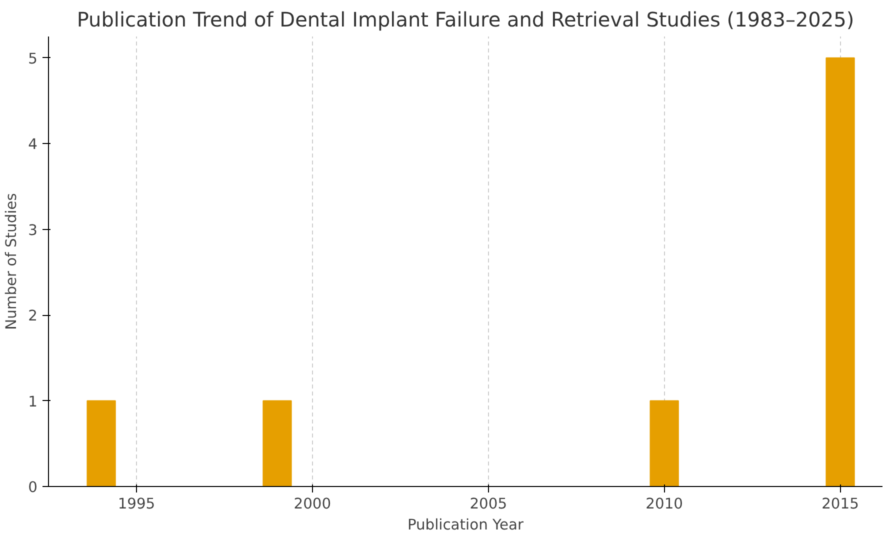 The width and height of the screenshot is (887, 536). I want to click on y-tick-label: 2, so click(33, 316).